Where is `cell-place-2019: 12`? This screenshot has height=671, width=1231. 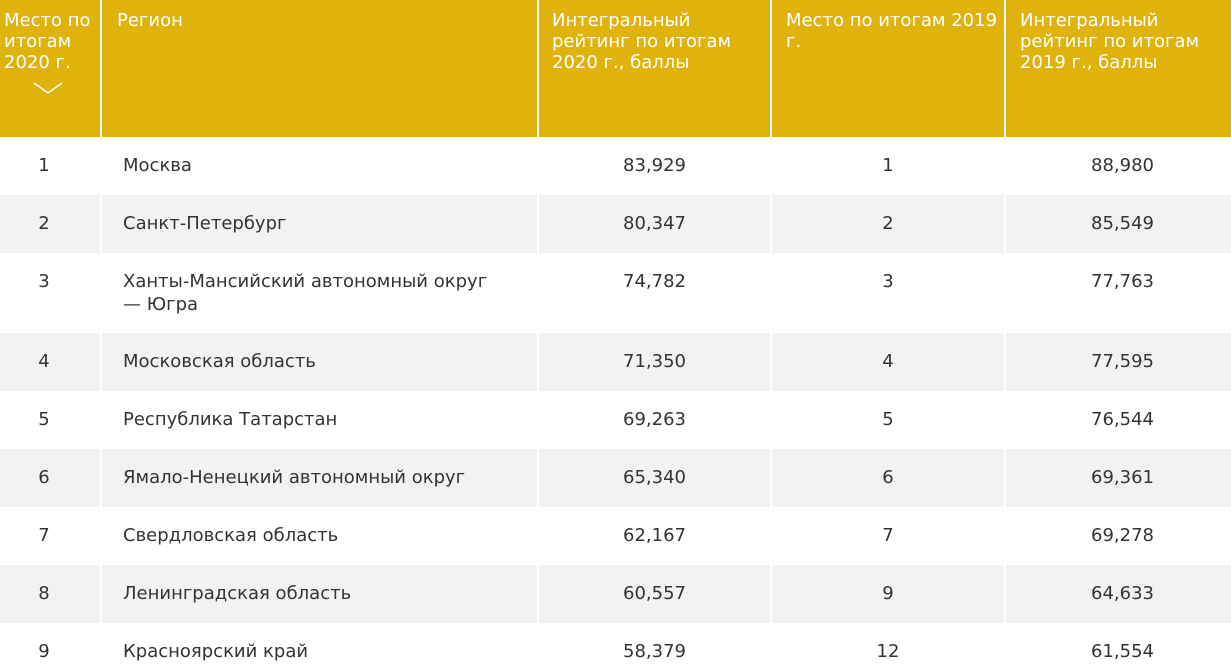
cell-place-2019: 12 is located at coordinates (889, 647).